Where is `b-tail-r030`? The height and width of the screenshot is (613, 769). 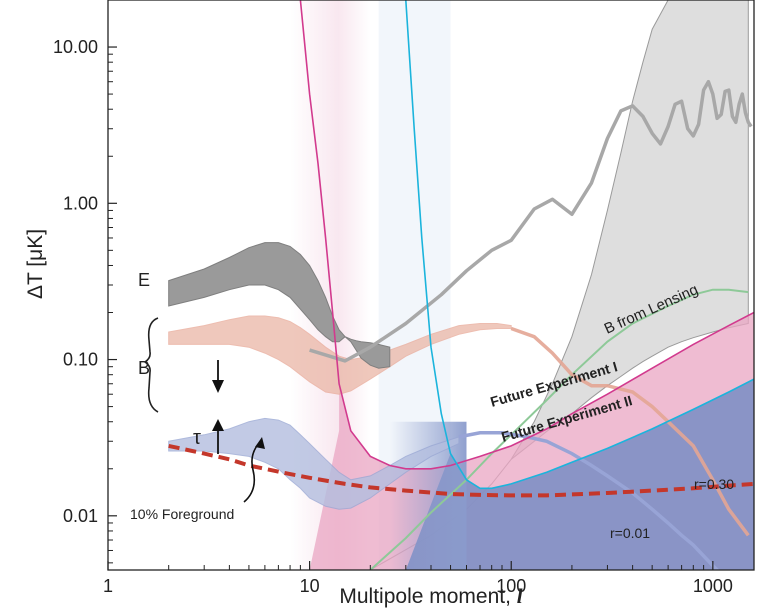 b-tail-r030 is located at coordinates (630, 431).